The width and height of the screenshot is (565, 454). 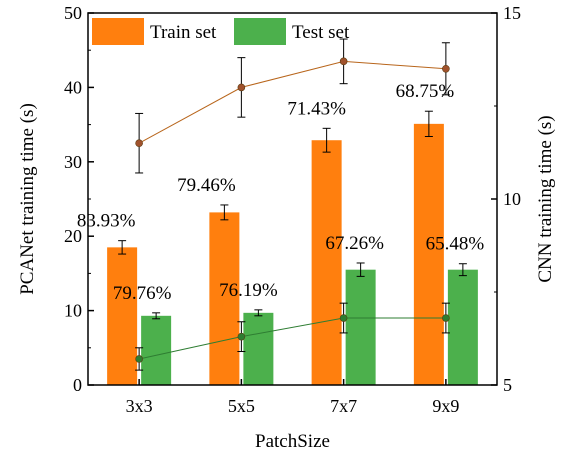 What do you see at coordinates (73, 162) in the screenshot?
I see `left-axis-tick-label: 30` at bounding box center [73, 162].